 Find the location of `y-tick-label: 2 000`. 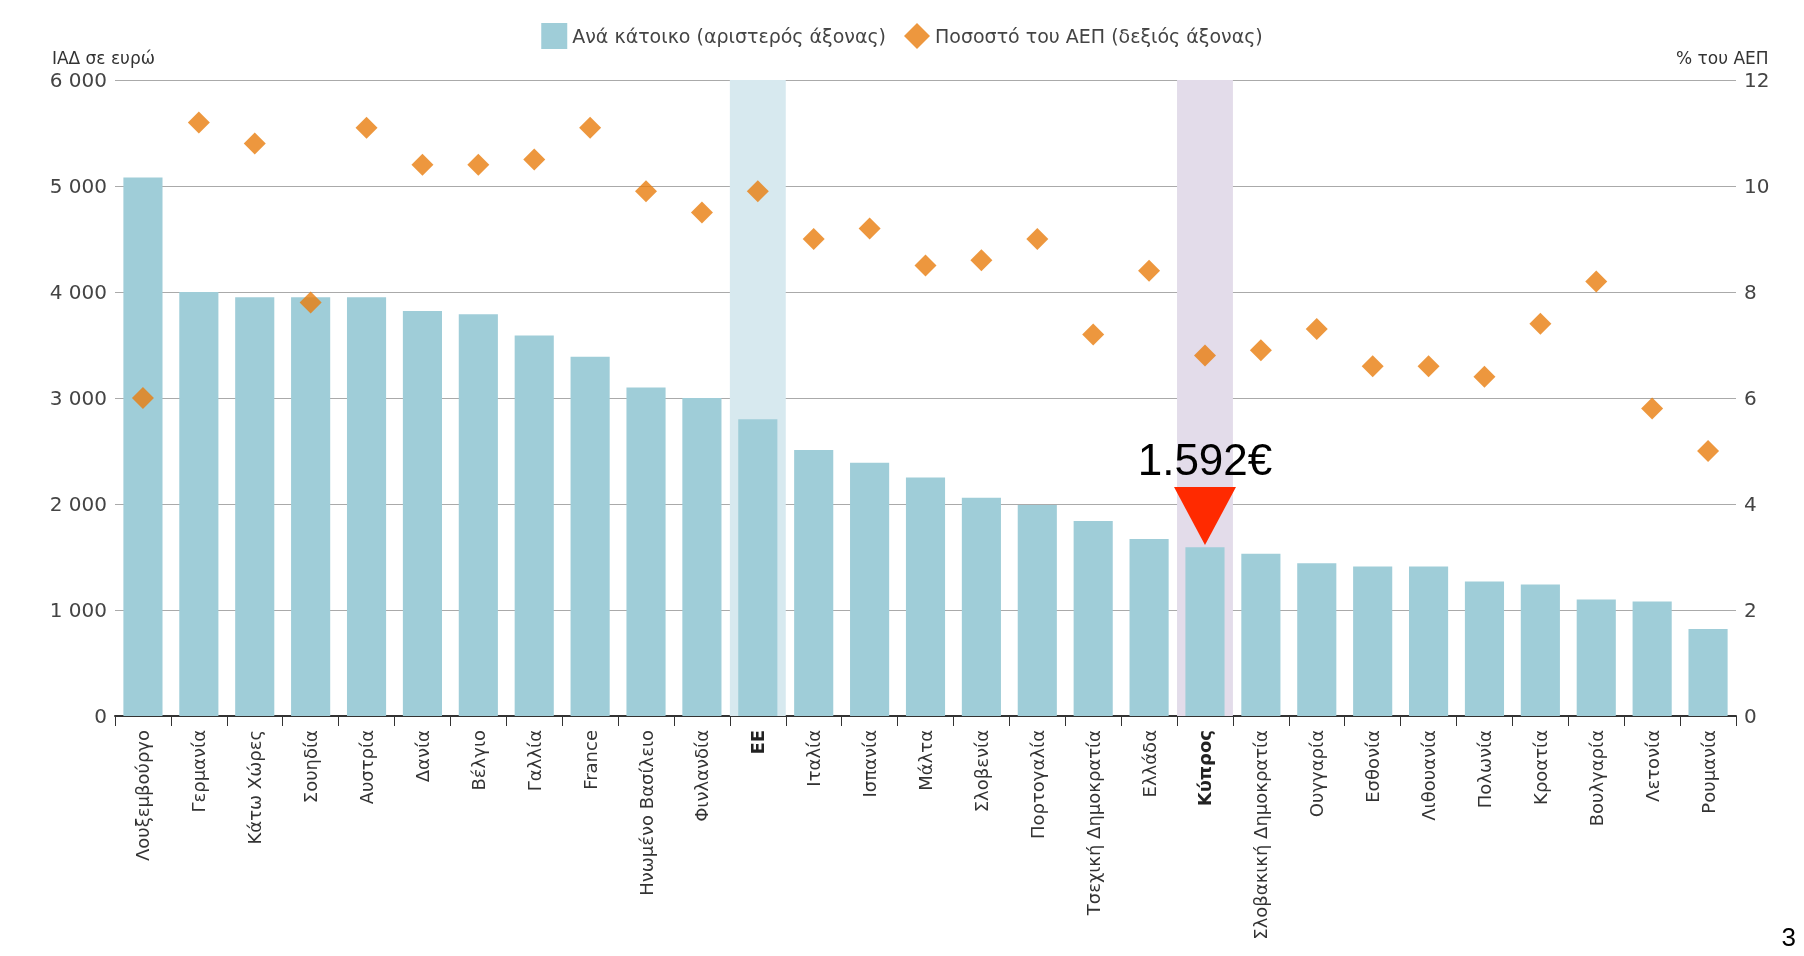

y-tick-label: 2 000 is located at coordinates (78, 504).